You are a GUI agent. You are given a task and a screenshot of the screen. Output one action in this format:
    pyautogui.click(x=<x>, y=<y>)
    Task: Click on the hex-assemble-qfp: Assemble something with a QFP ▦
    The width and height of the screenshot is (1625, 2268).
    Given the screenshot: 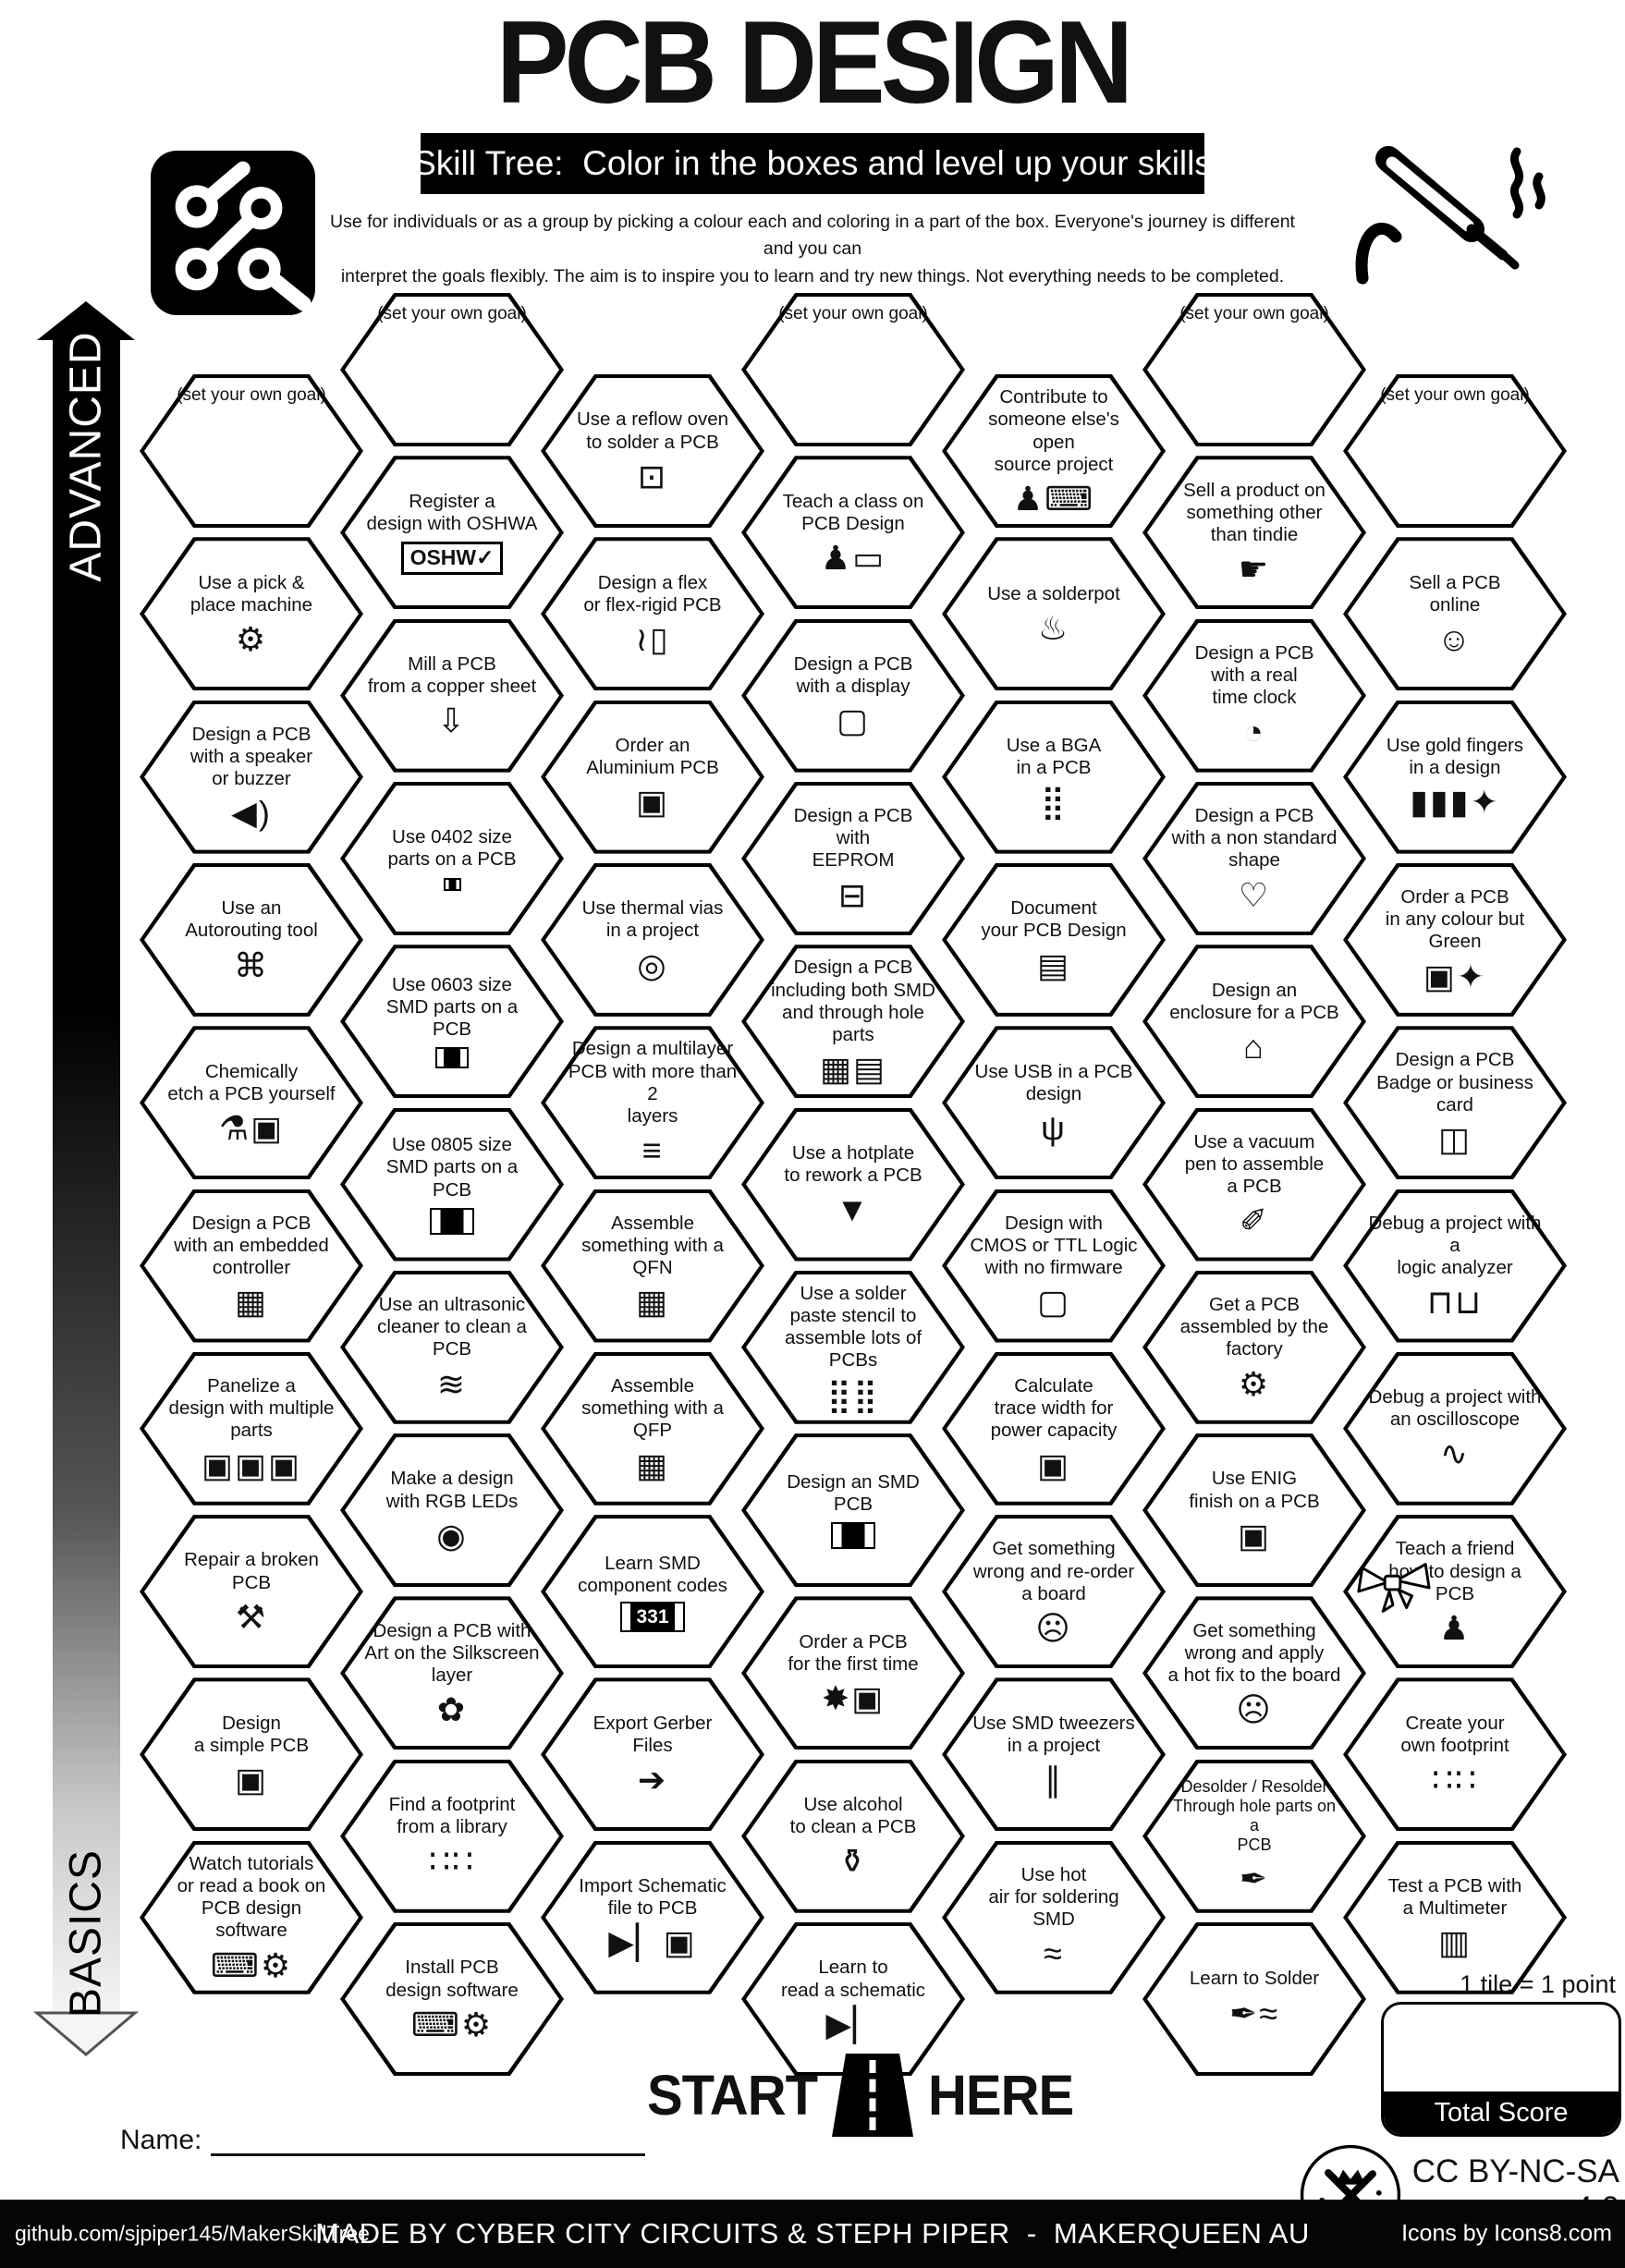 What is the action you would take?
    pyautogui.click(x=653, y=1429)
    